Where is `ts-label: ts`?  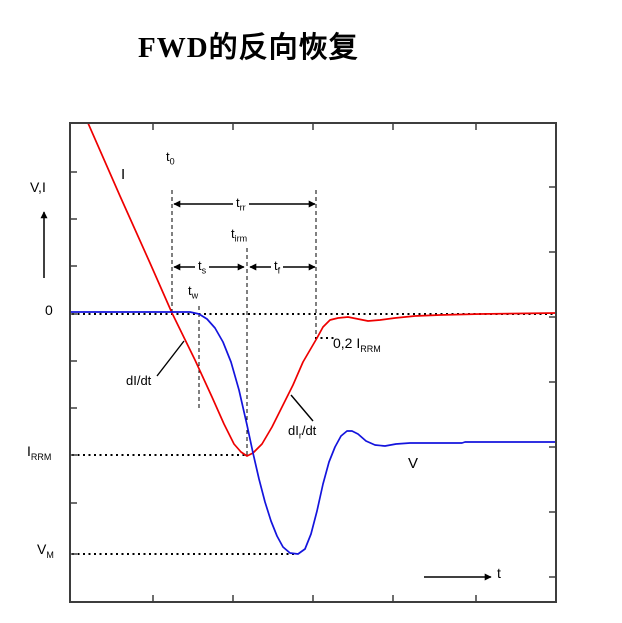
ts-label: ts is located at coordinates (202, 266).